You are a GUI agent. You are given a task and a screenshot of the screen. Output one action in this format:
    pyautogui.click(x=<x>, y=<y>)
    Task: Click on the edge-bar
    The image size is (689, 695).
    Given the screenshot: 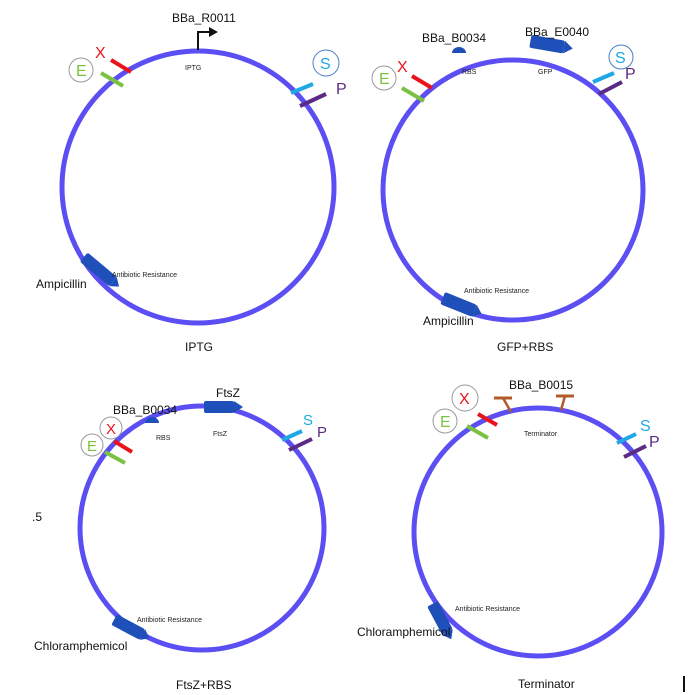 What is the action you would take?
    pyautogui.click(x=684, y=684)
    